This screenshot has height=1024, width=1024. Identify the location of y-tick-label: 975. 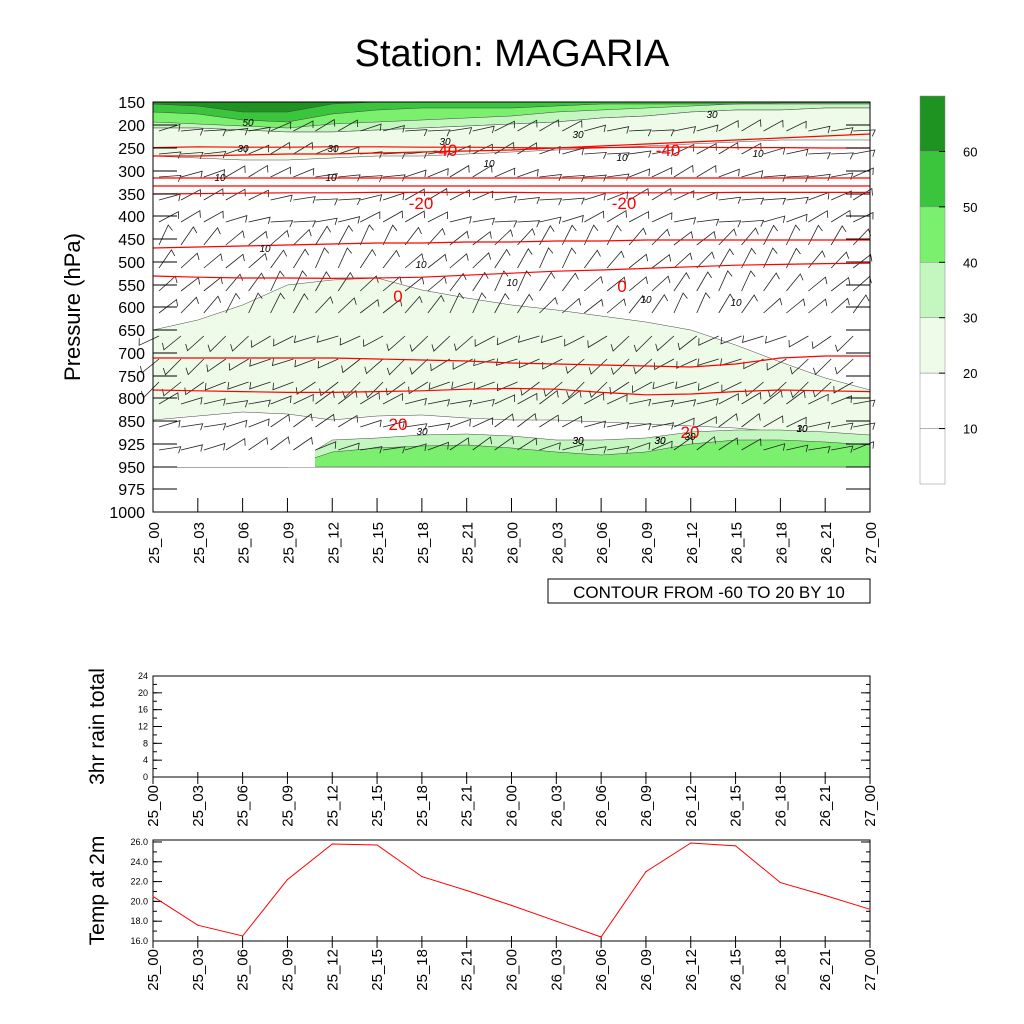
(131, 490).